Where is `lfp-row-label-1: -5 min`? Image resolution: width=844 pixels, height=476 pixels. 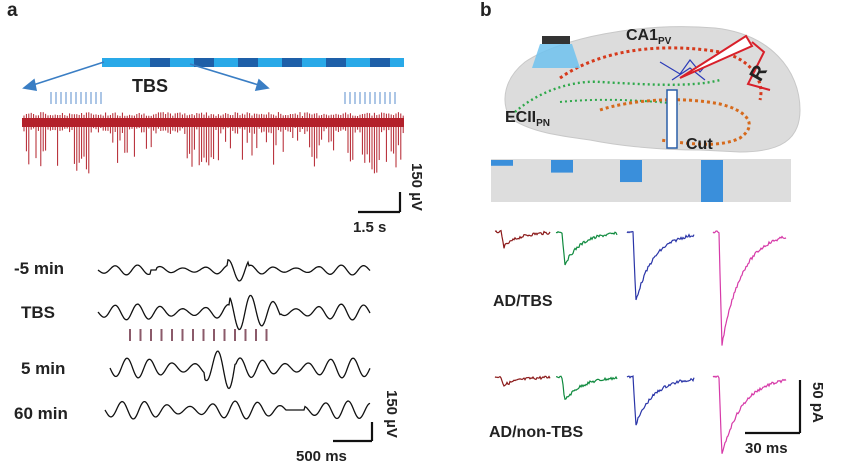 lfp-row-label-1: -5 min is located at coordinates (39, 268).